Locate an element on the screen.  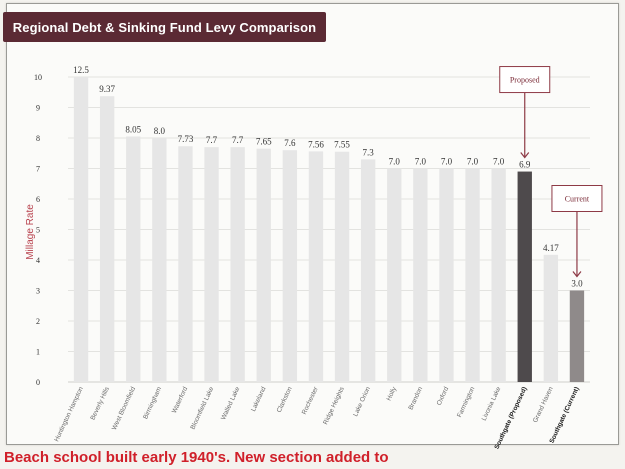
x-tick-label: Lake Orion is located at coordinates (362, 402).